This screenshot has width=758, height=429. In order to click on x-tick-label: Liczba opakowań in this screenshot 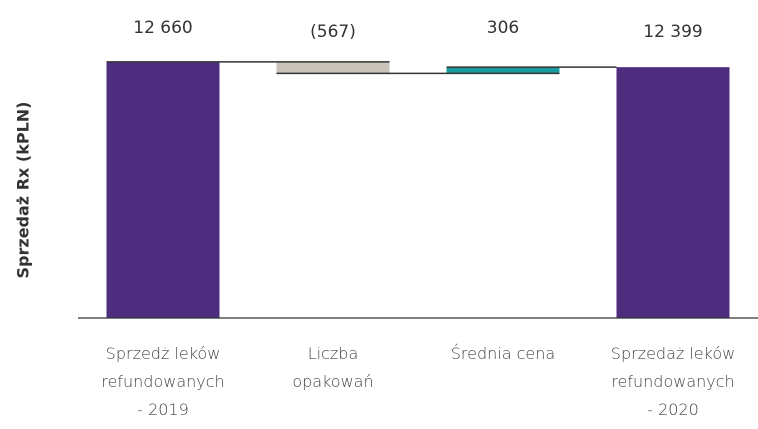, I will do `click(333, 367)`.